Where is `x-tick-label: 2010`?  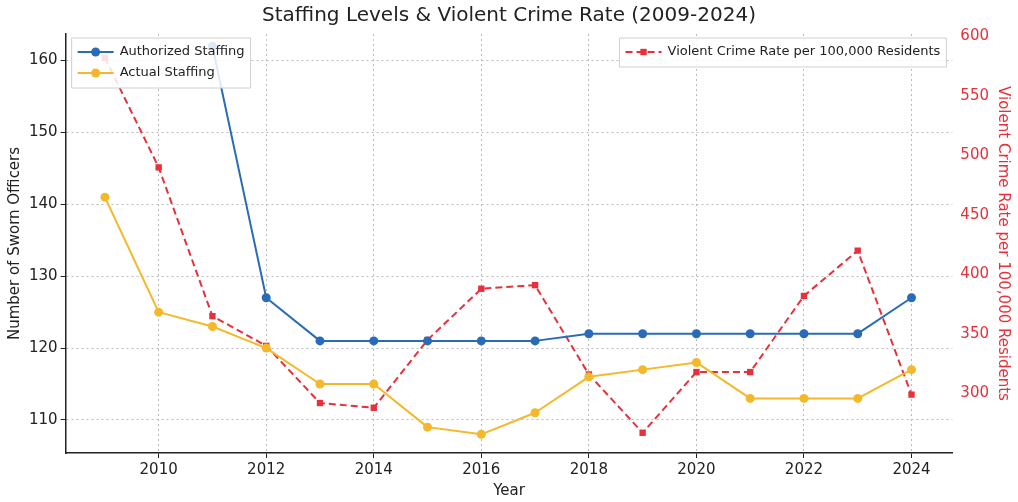
x-tick-label: 2010 is located at coordinates (158, 468).